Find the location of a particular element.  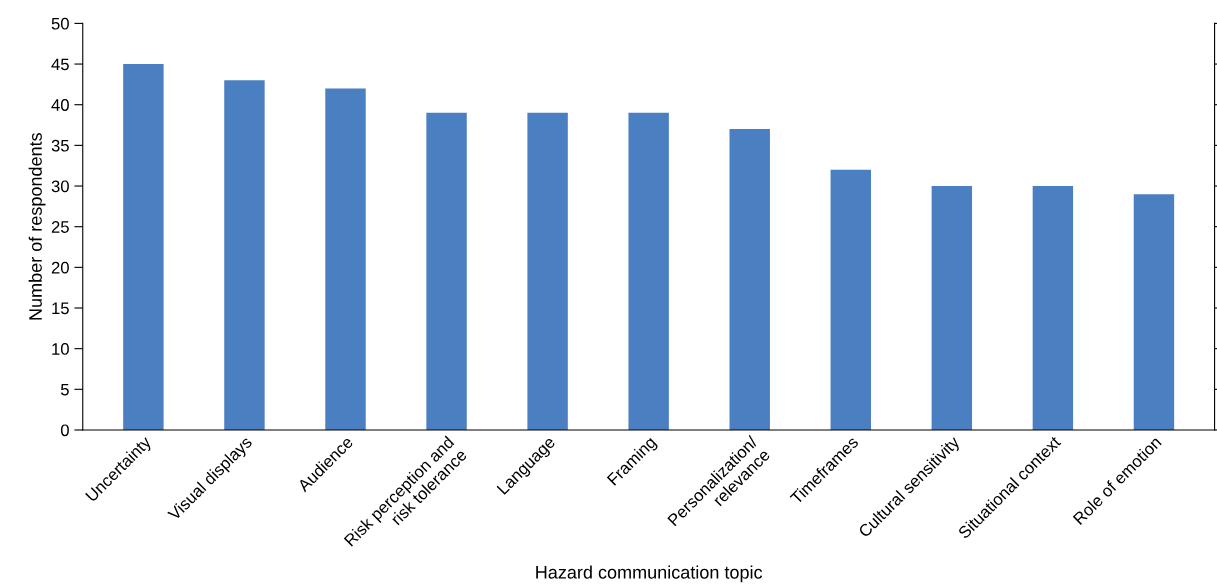

y-tick-label: 40 is located at coordinates (60, 105).